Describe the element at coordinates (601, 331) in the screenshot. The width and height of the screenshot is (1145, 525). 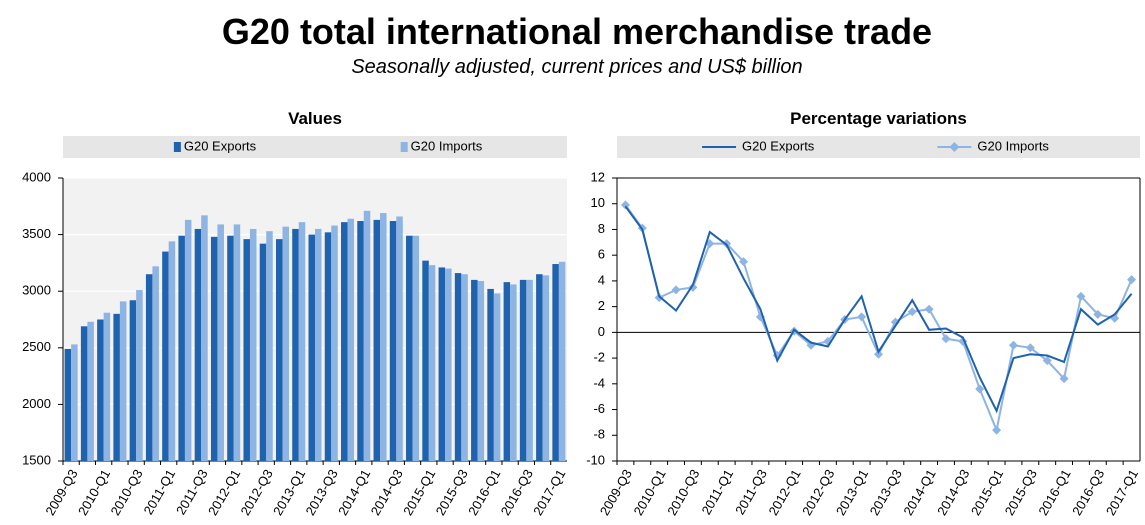
I see `y-tick-label: 0` at that location.